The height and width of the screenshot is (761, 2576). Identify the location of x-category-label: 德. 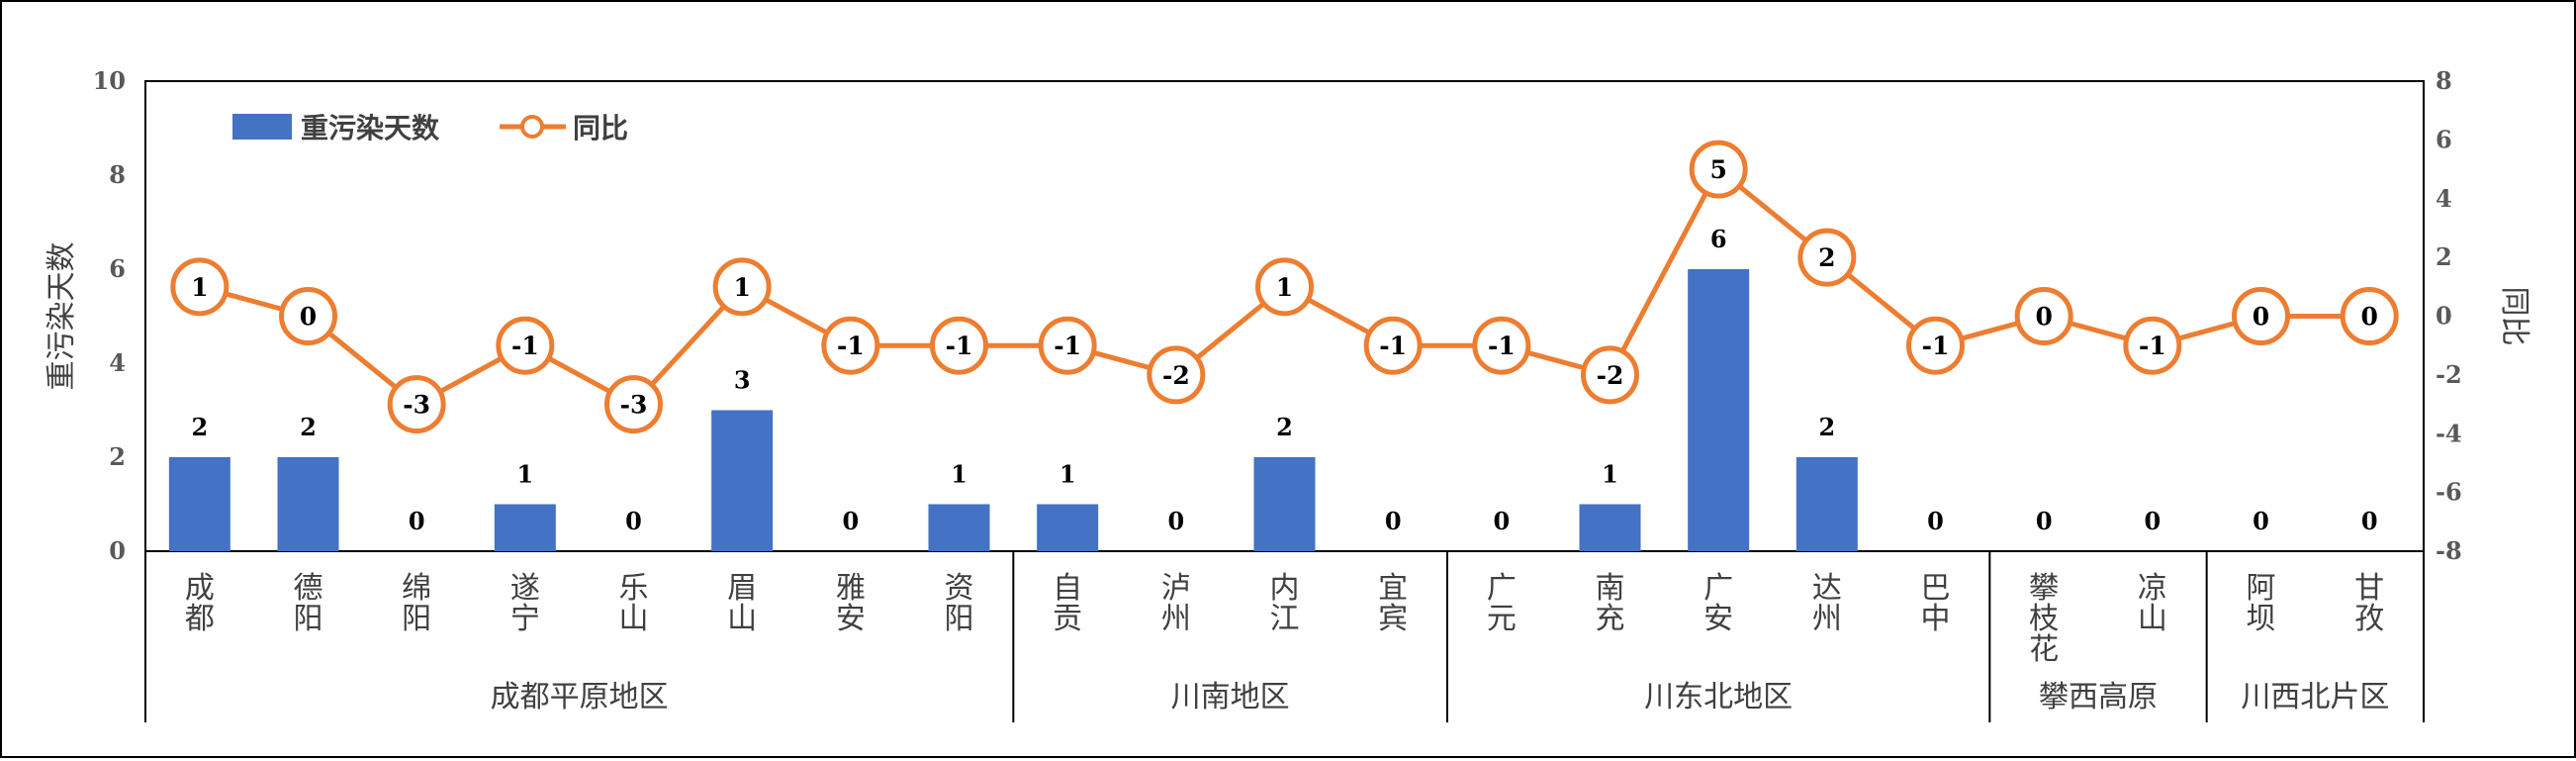
(309, 588).